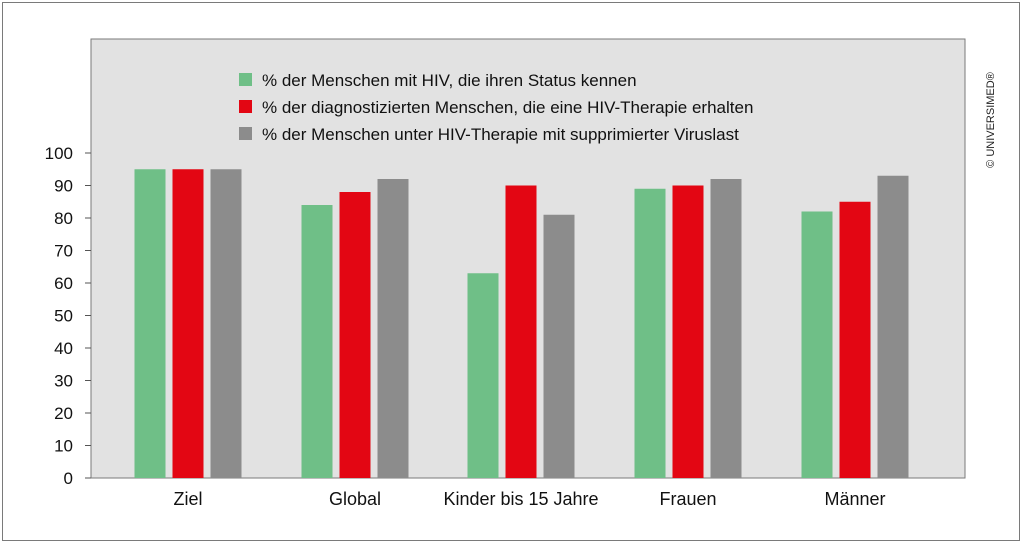 Image resolution: width=1024 pixels, height=545 pixels. I want to click on x-category-label: Global, so click(355, 499).